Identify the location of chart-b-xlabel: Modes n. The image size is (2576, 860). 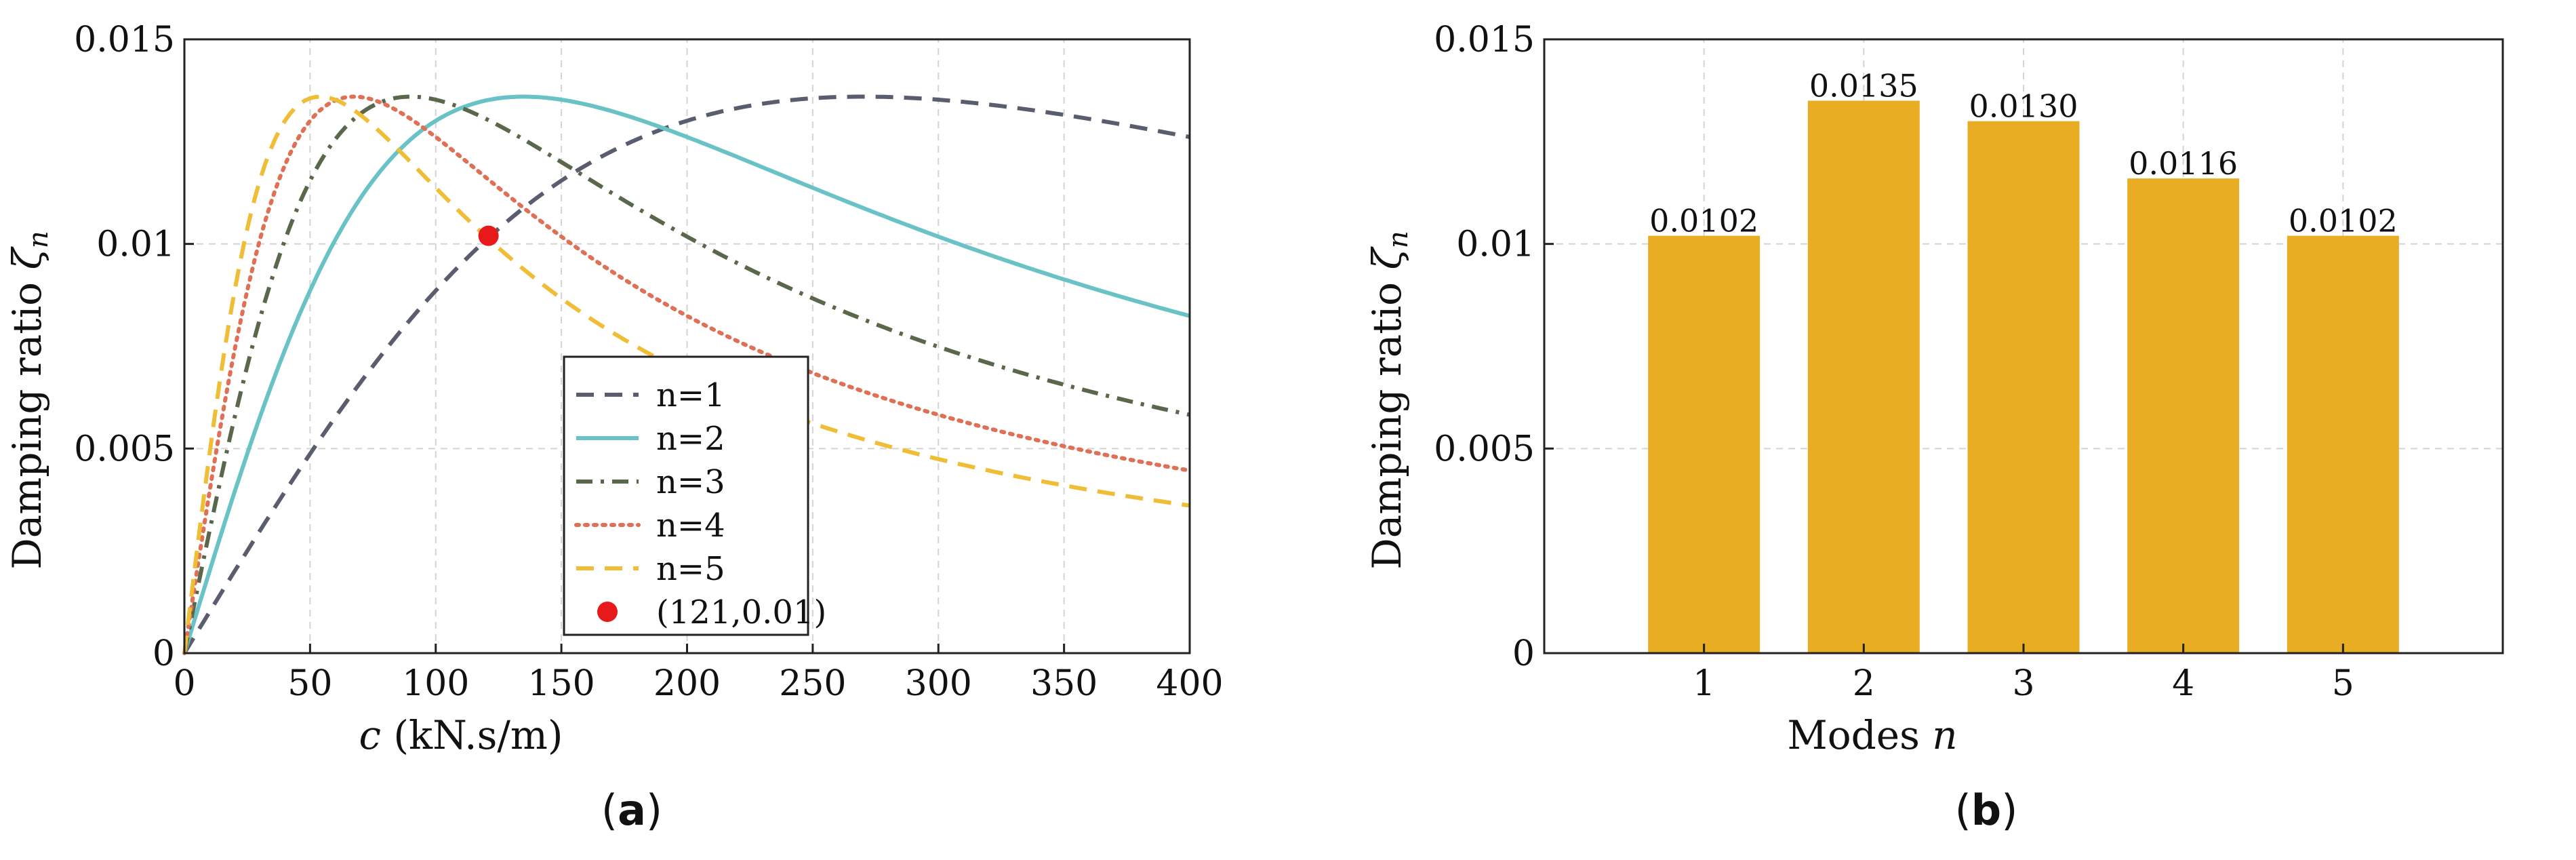
(1872, 735).